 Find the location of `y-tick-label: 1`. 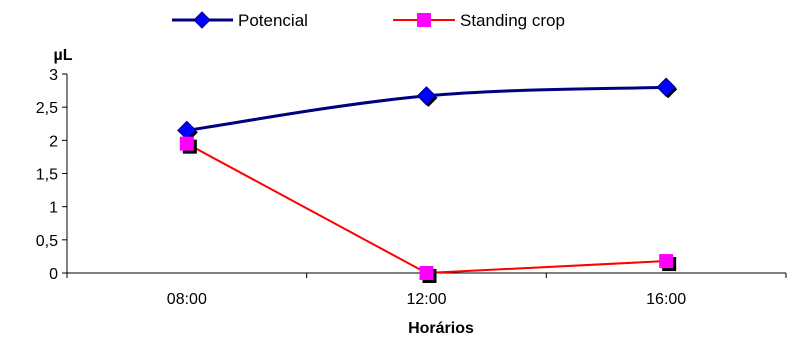

y-tick-label: 1 is located at coordinates (53, 208).